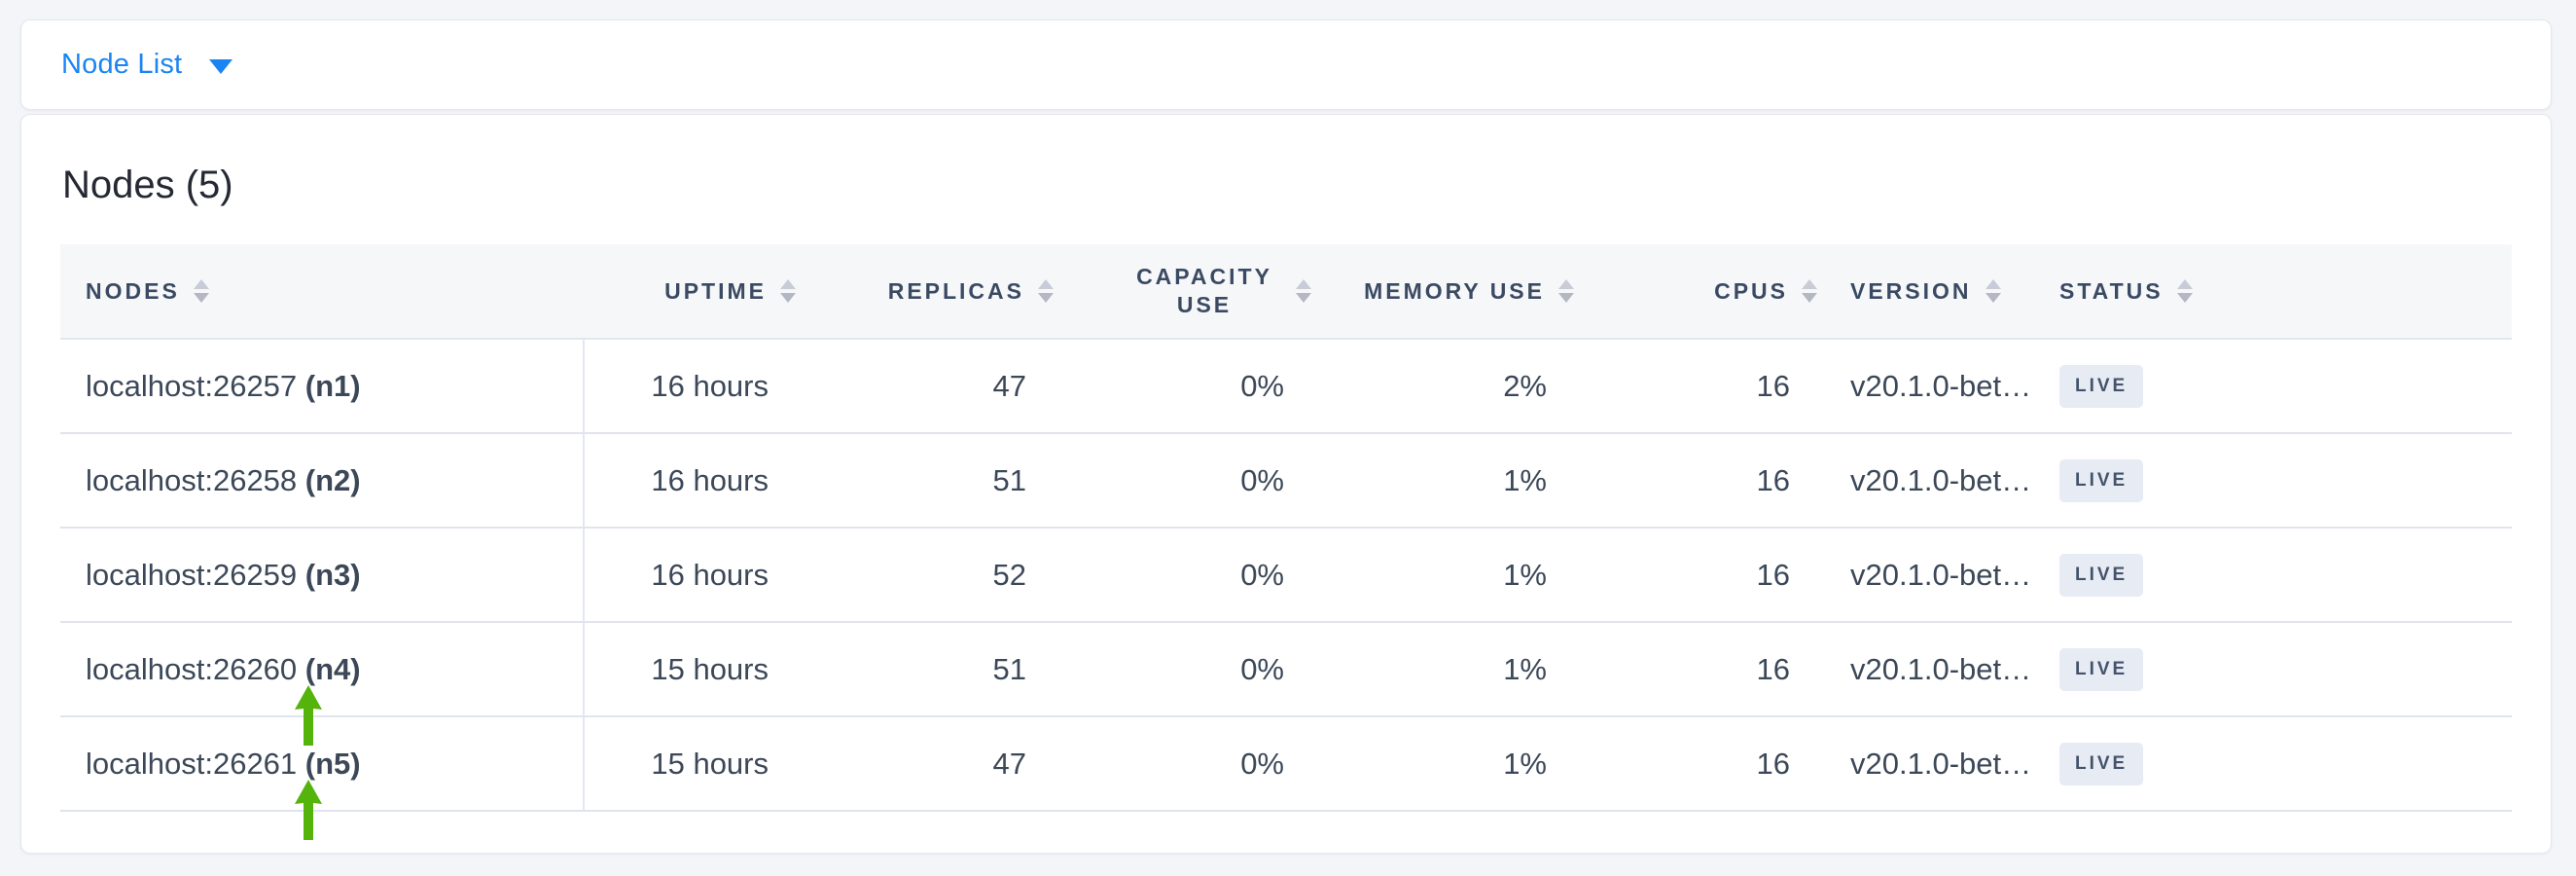 The height and width of the screenshot is (876, 2576). Describe the element at coordinates (1194, 292) in the screenshot. I see `column-header-capacity-use: CAPACITY USE` at that location.